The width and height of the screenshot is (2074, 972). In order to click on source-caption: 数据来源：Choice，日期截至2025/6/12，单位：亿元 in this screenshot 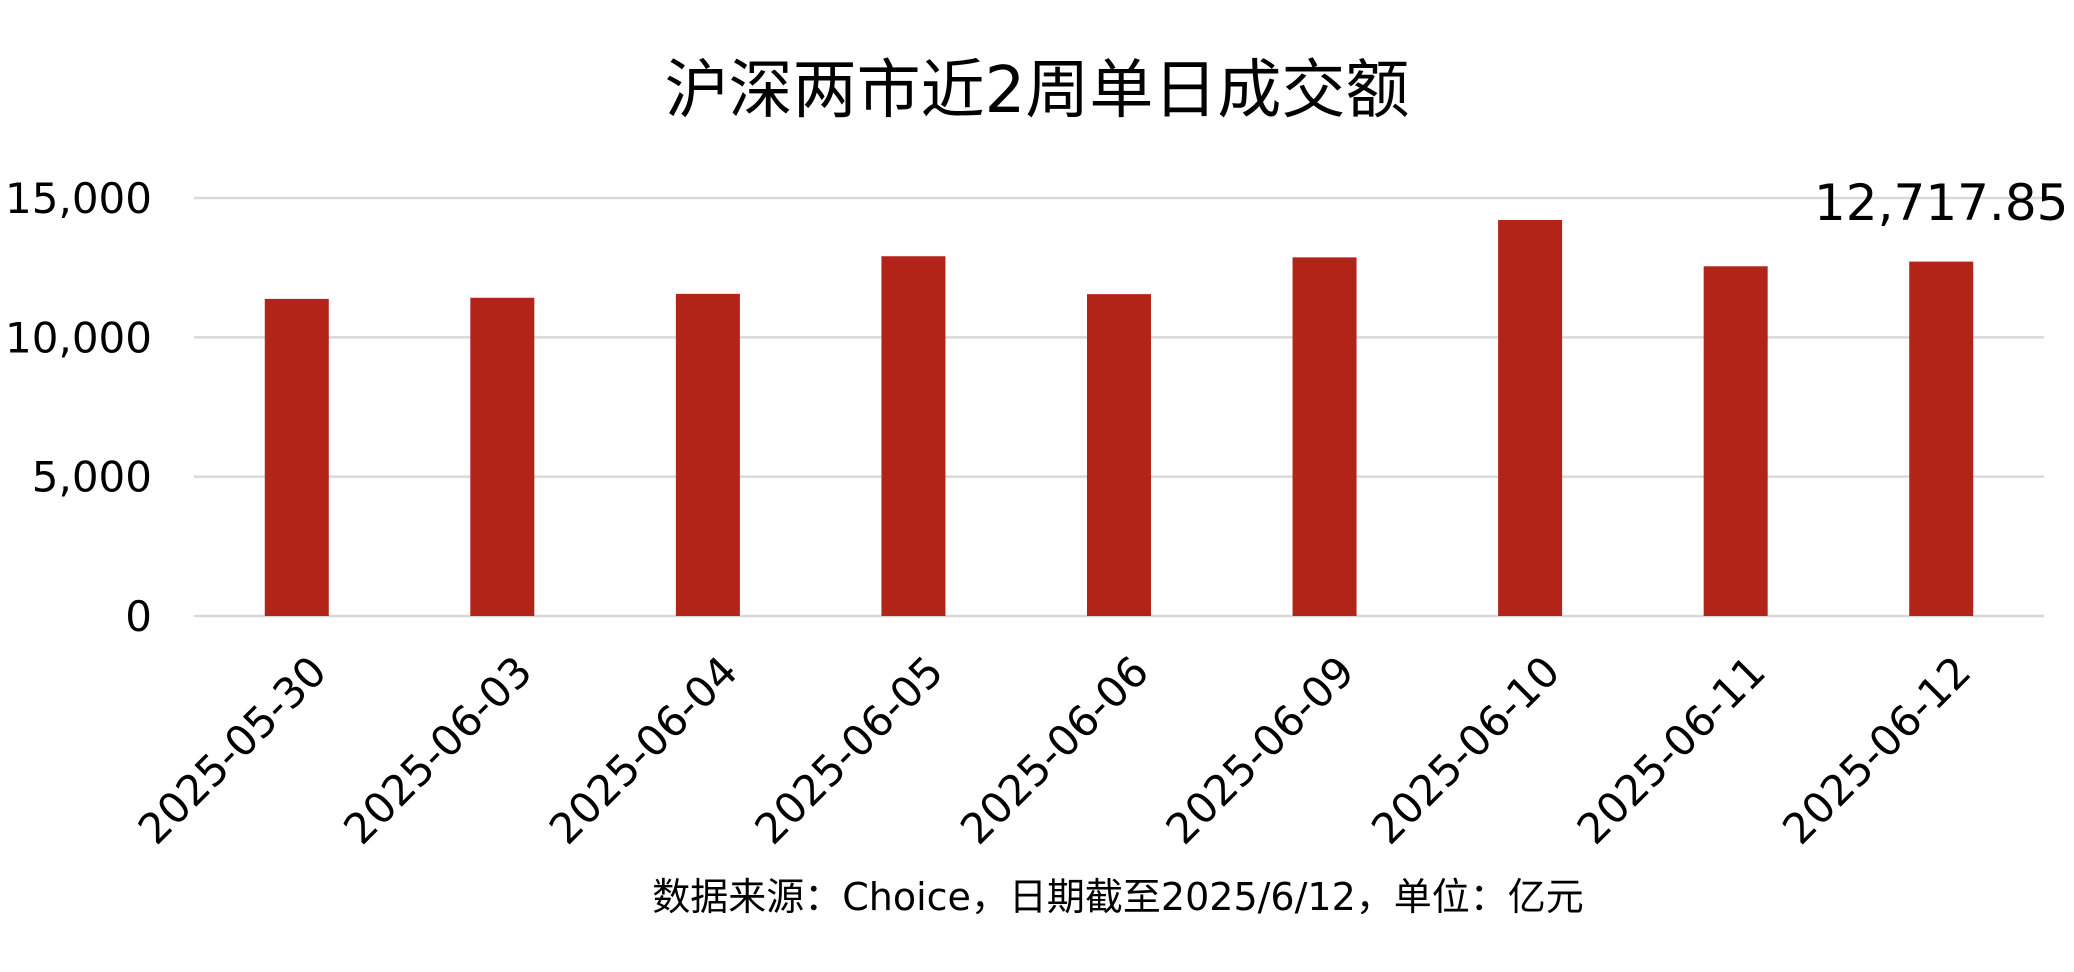, I will do `click(1118, 897)`.